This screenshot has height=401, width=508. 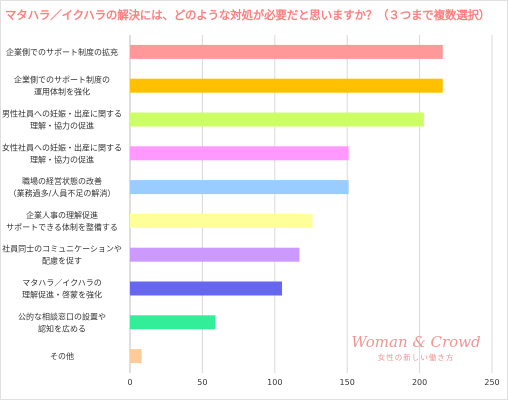 I want to click on category-label: 認知を広める, so click(x=62, y=328).